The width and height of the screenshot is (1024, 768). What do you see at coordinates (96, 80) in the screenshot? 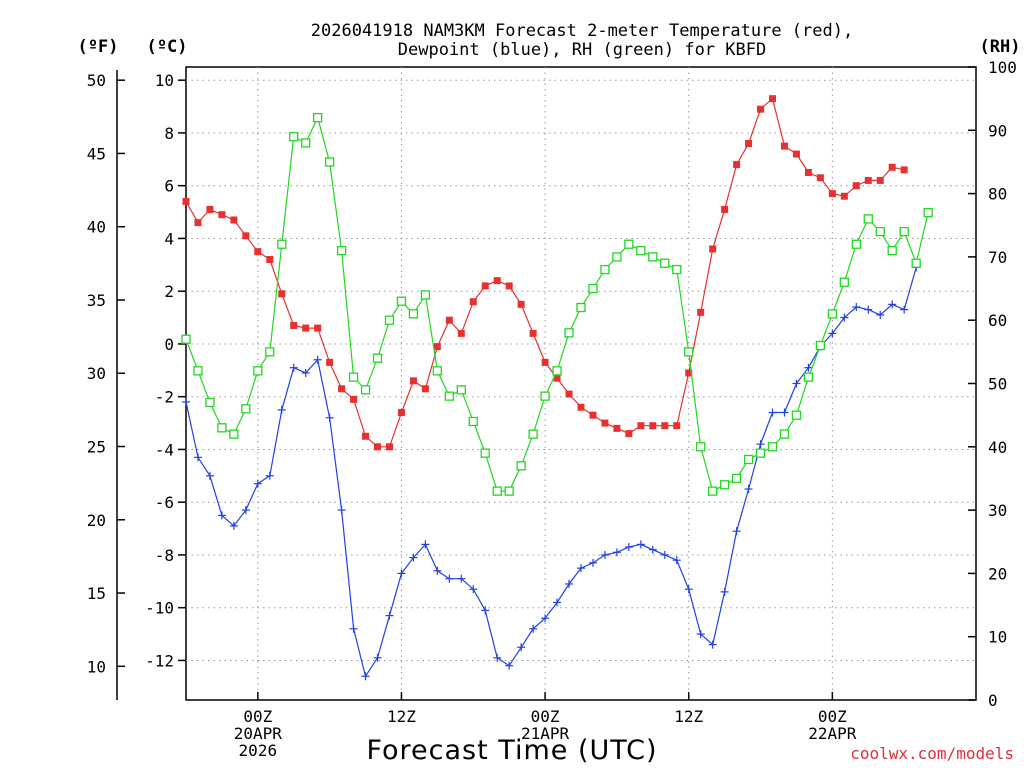
I see `fahrenheit-tick-label: 50` at bounding box center [96, 80].